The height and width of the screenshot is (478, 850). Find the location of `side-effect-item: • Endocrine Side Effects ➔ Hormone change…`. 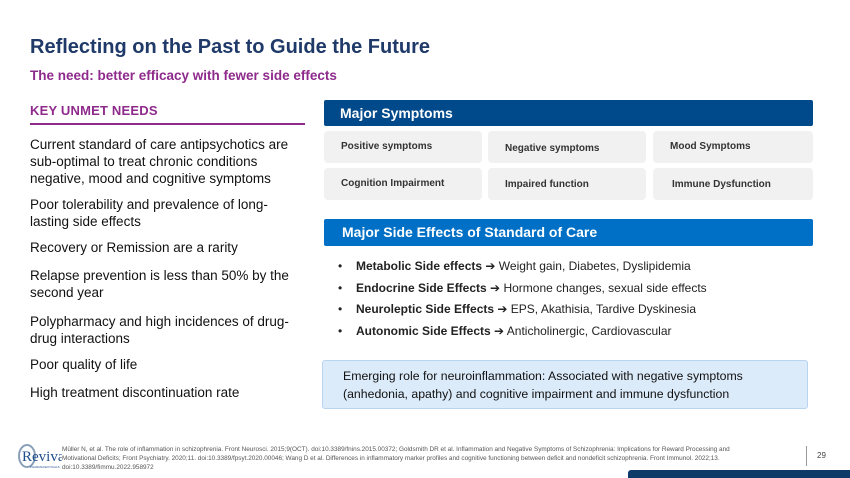

side-effect-item: • Endocrine Side Effects ➔ Hormone change… is located at coordinates (522, 288).